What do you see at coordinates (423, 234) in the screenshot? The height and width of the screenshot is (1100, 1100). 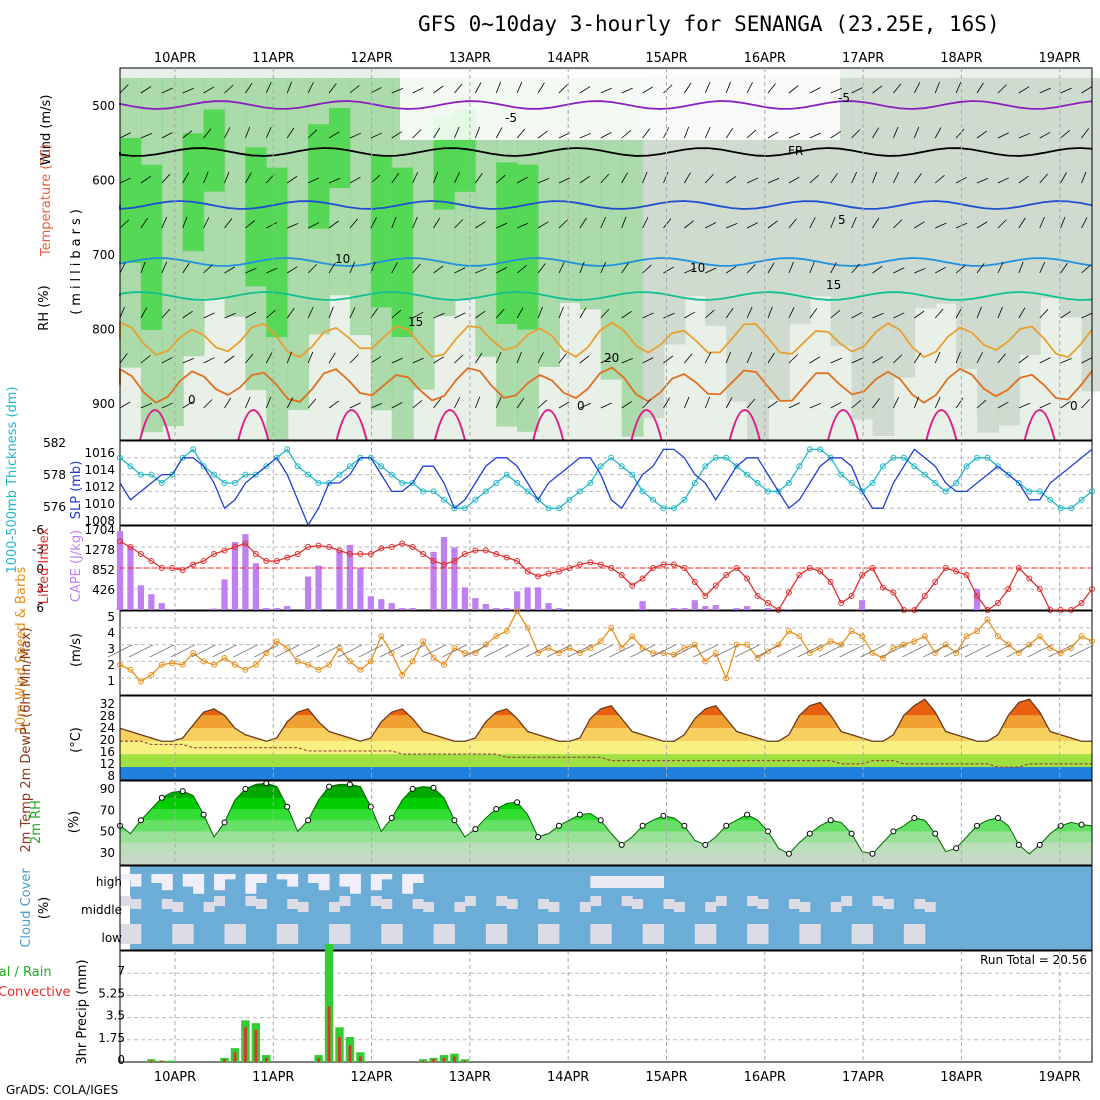 I see `rh-shade` at bounding box center [423, 234].